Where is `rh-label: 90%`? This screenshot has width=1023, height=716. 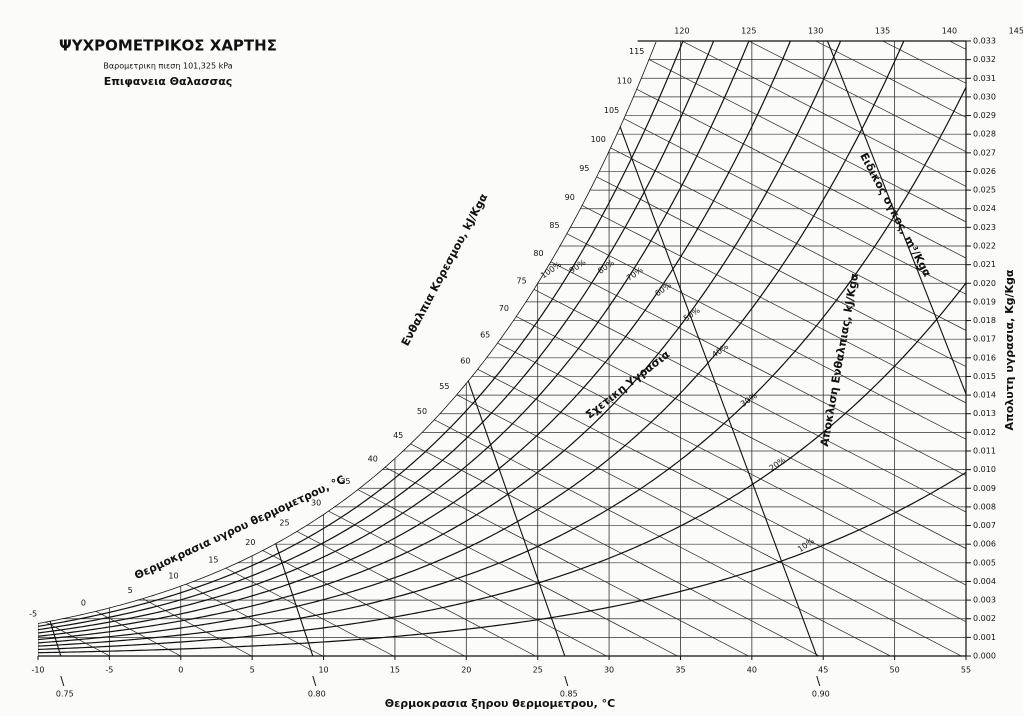 rh-label: 90% is located at coordinates (578, 266).